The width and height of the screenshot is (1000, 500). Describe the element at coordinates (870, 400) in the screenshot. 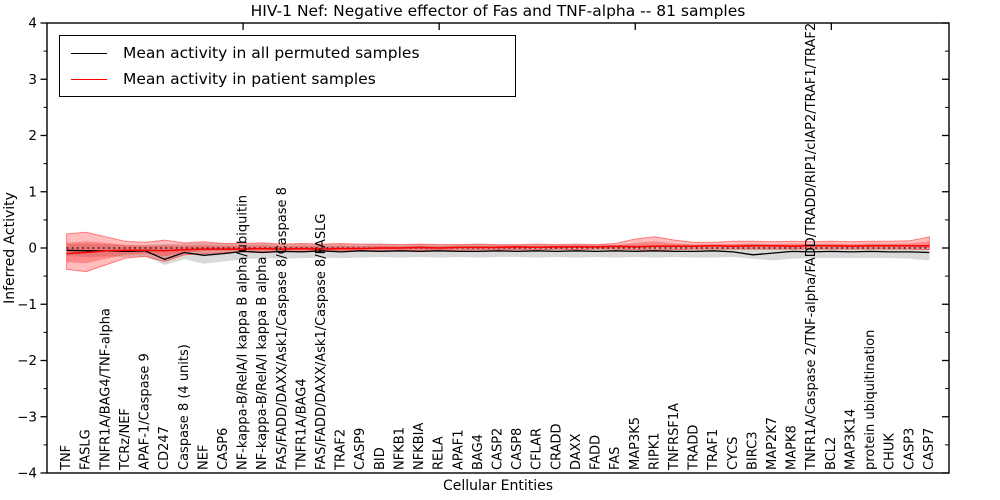

I see `x-category-label: protein ubiquitination` at that location.